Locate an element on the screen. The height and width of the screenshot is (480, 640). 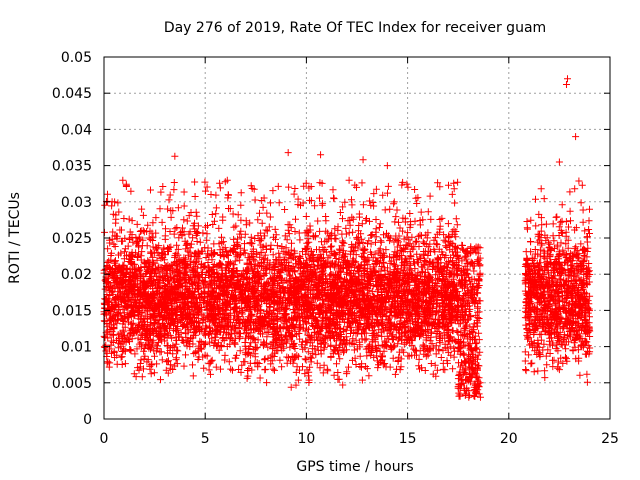
y-tick-label: 0.01 is located at coordinates (76, 348).